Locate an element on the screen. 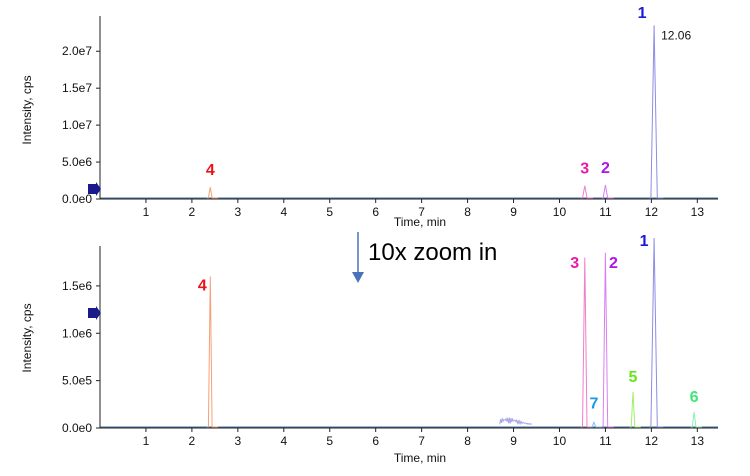 The height and width of the screenshot is (476, 750). peak-6-trace is located at coordinates (696, 420).